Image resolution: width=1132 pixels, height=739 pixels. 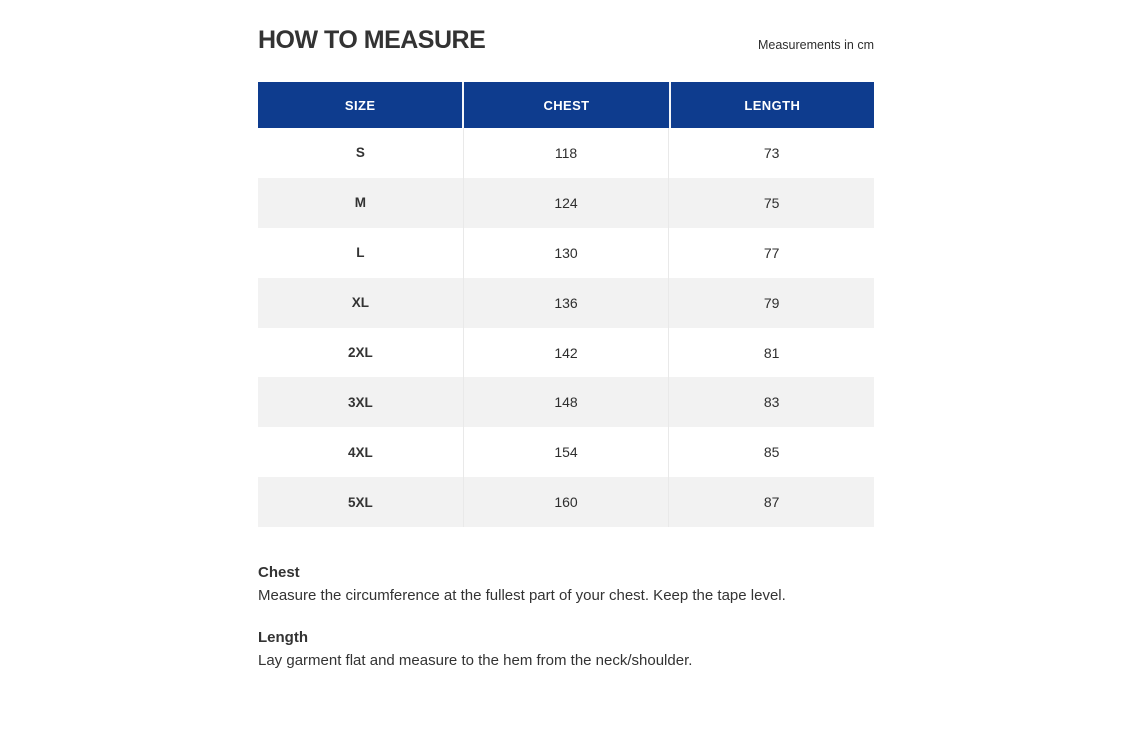 What do you see at coordinates (279, 572) in the screenshot?
I see `chest-instructions-heading: Chest` at bounding box center [279, 572].